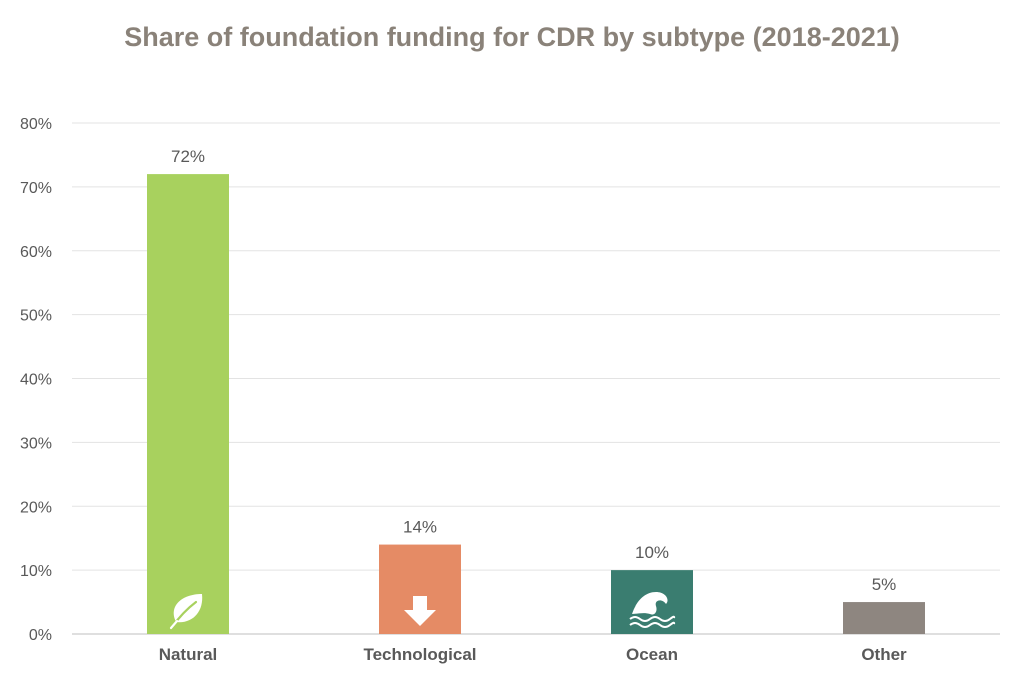  What do you see at coordinates (420, 527) in the screenshot?
I see `data-label-technological: 14%` at bounding box center [420, 527].